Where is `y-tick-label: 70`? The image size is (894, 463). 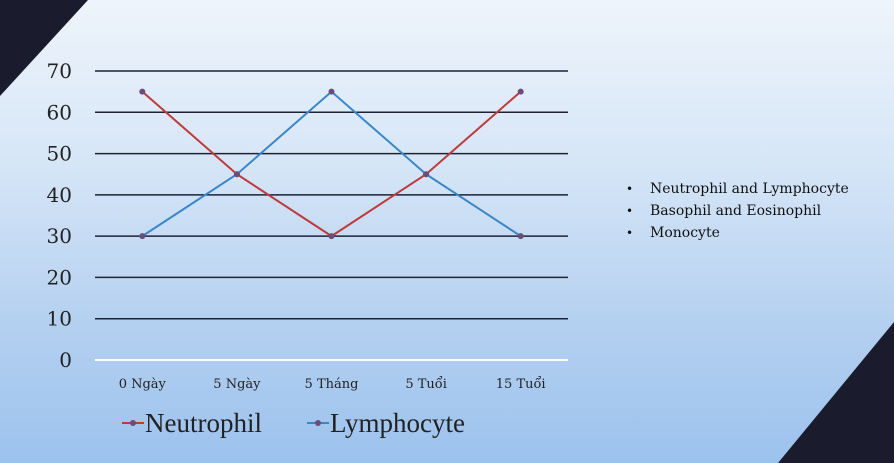 y-tick-label: 70 is located at coordinates (59, 71).